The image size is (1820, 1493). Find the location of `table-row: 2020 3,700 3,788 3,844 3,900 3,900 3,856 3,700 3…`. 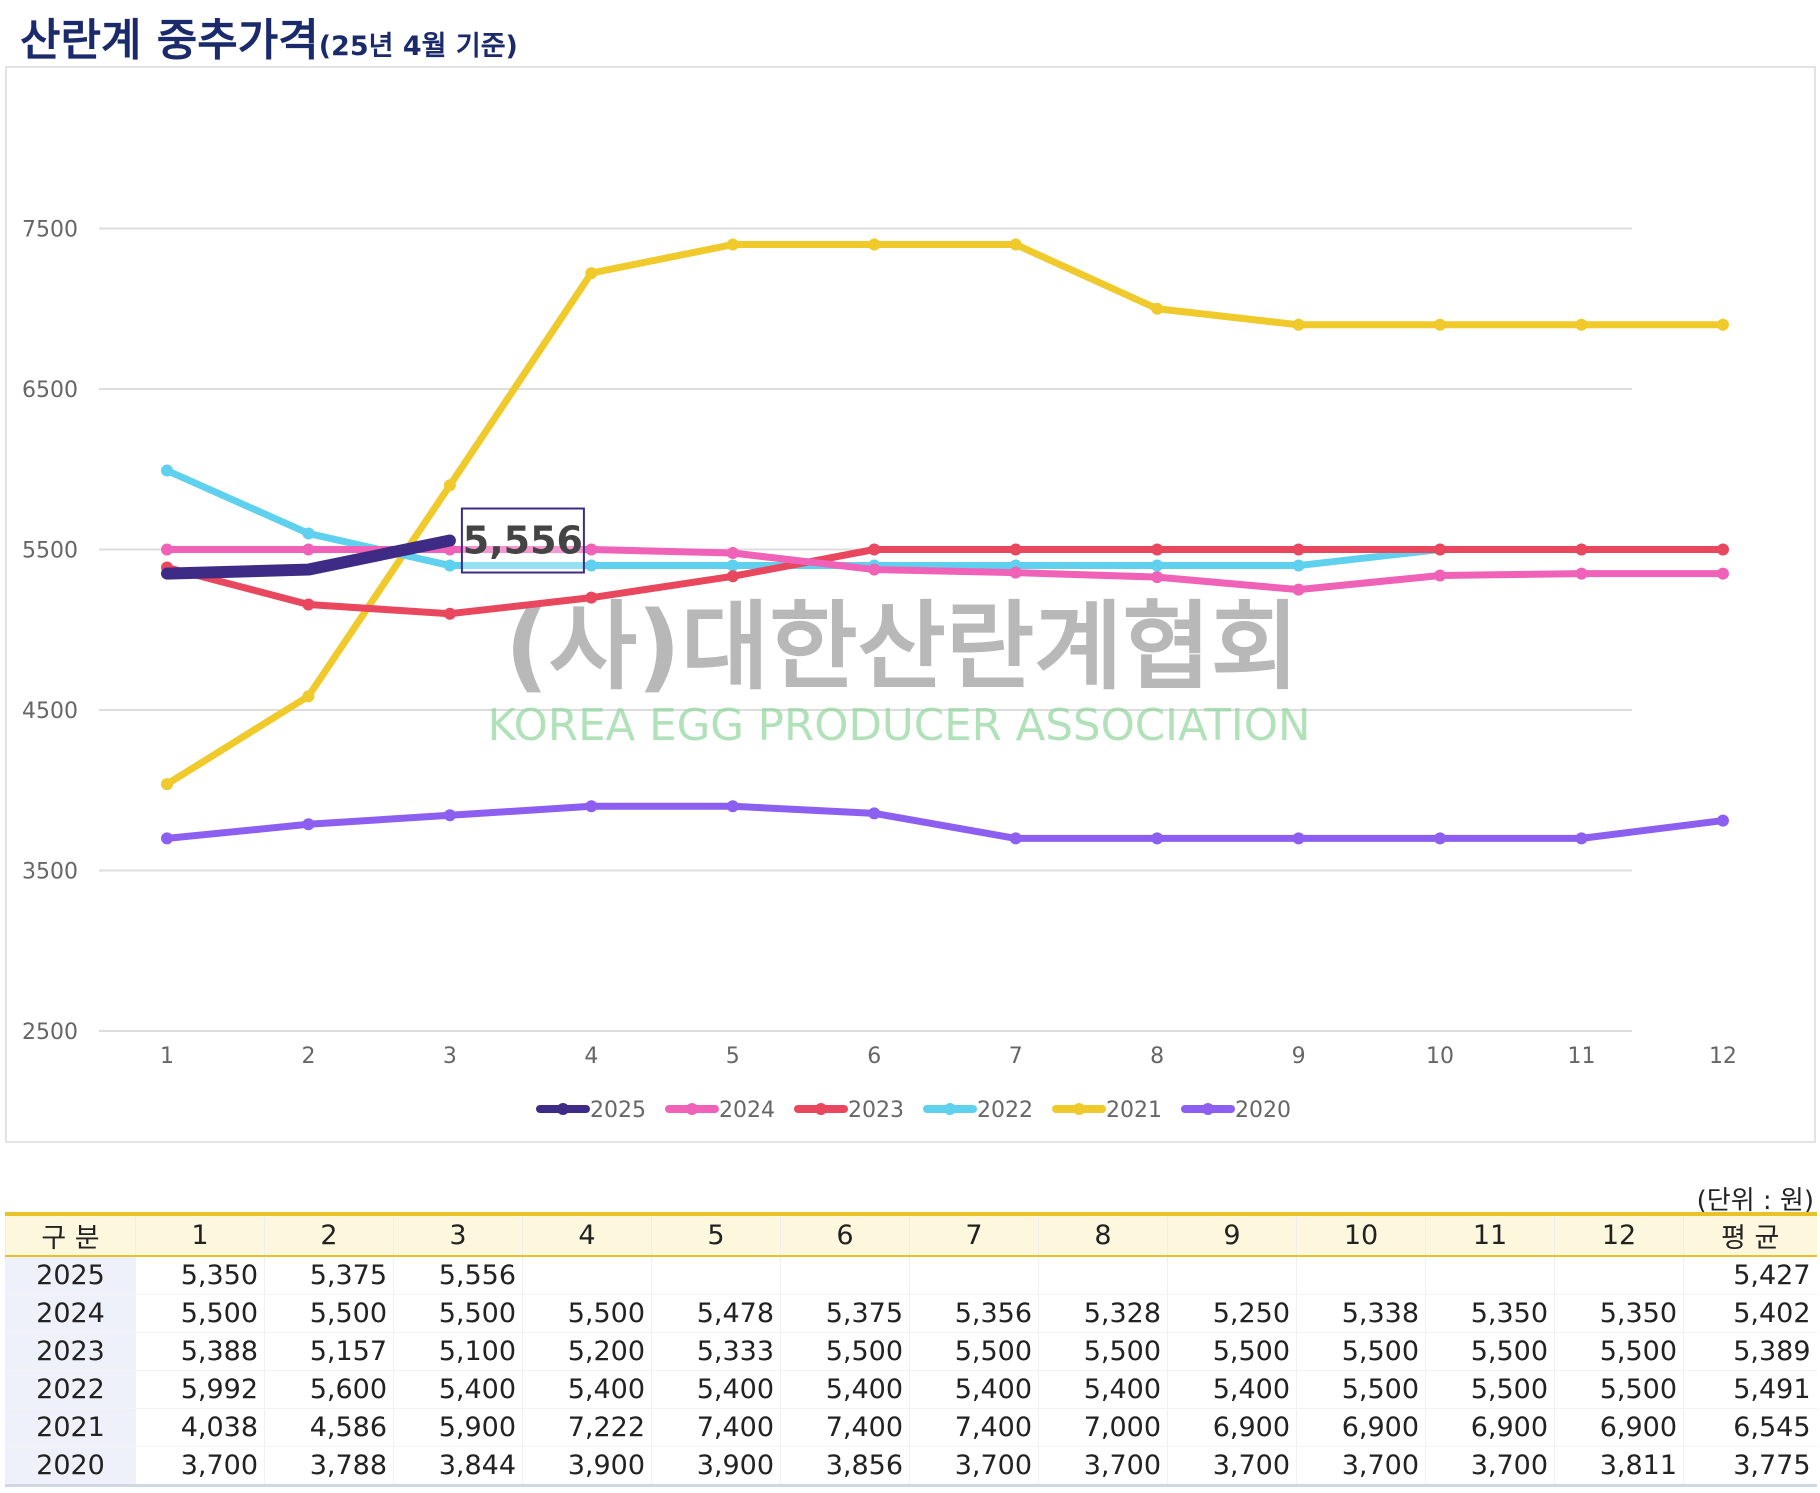

table-row: 2020 3,700 3,788 3,844 3,900 3,900 3,856 3,700 3… is located at coordinates (911, 1466).